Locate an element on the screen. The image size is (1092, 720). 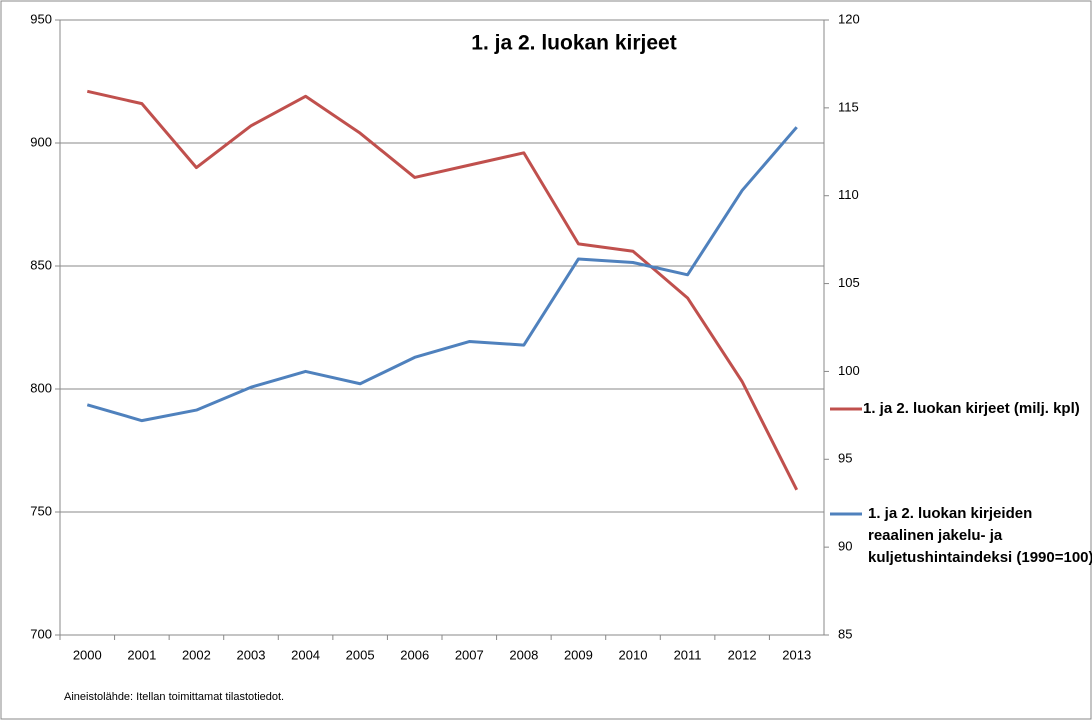
y2-tick-label: 120 is located at coordinates (849, 18).